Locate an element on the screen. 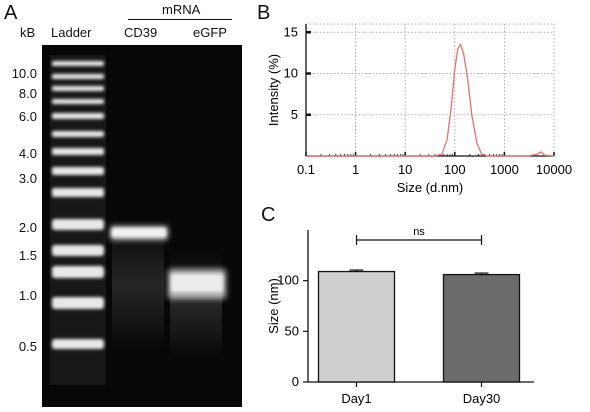  dls-grid is located at coordinates (430, 89).